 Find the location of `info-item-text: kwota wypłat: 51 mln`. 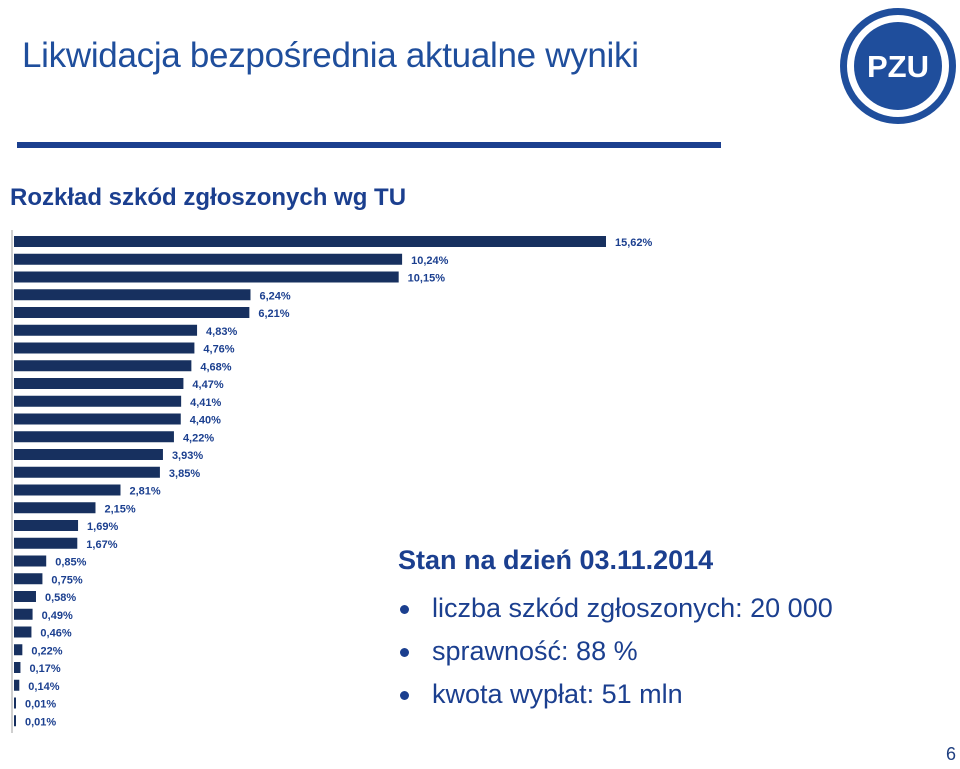

info-item-text: kwota wypłat: 51 mln is located at coordinates (557, 694).